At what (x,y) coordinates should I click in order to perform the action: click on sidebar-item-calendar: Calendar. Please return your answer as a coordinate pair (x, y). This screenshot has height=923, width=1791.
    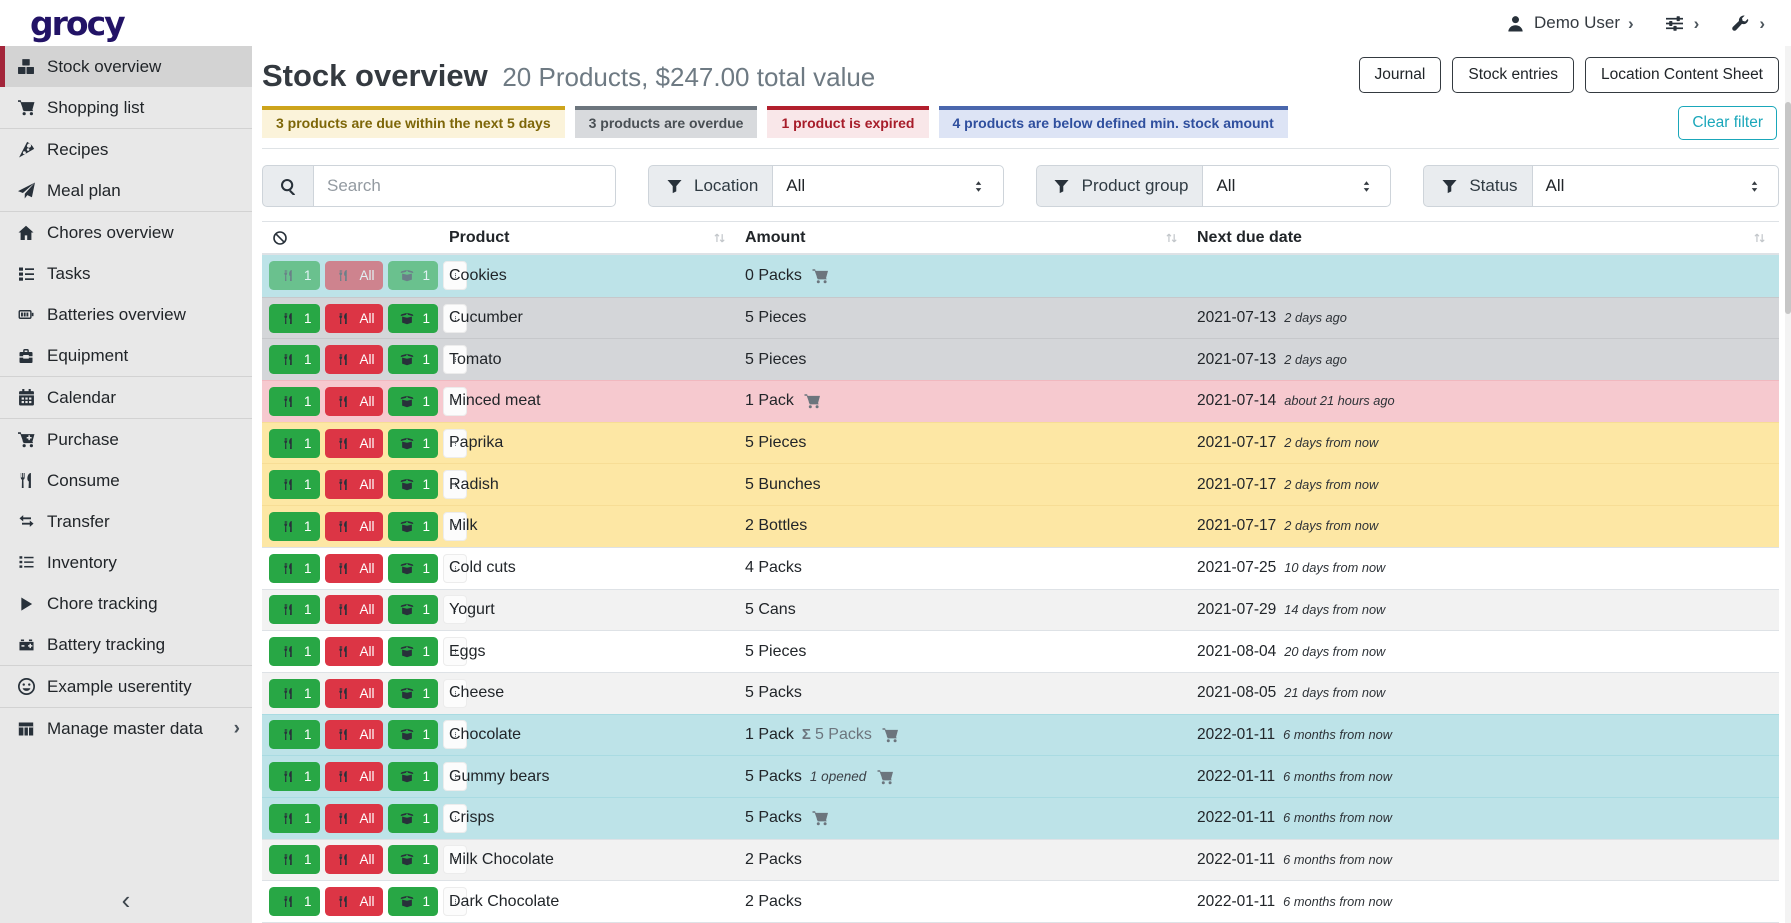
    Looking at the image, I should click on (126, 397).